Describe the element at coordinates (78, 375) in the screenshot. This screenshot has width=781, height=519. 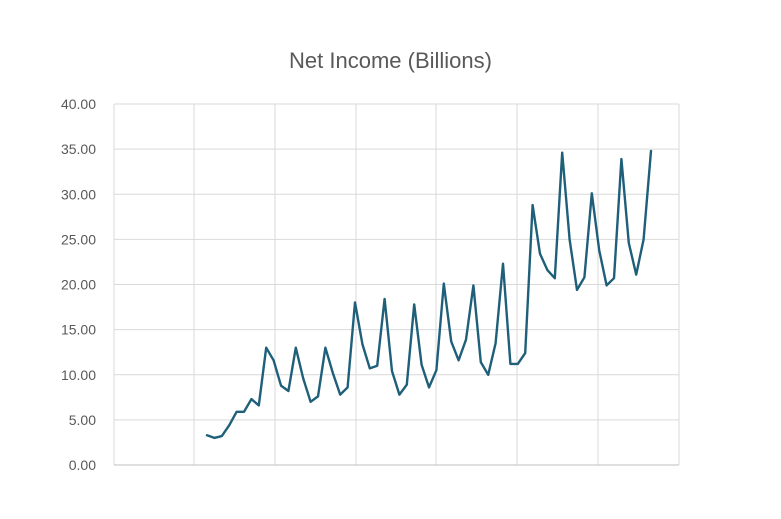
I see `y-tick-label: 10.00` at that location.